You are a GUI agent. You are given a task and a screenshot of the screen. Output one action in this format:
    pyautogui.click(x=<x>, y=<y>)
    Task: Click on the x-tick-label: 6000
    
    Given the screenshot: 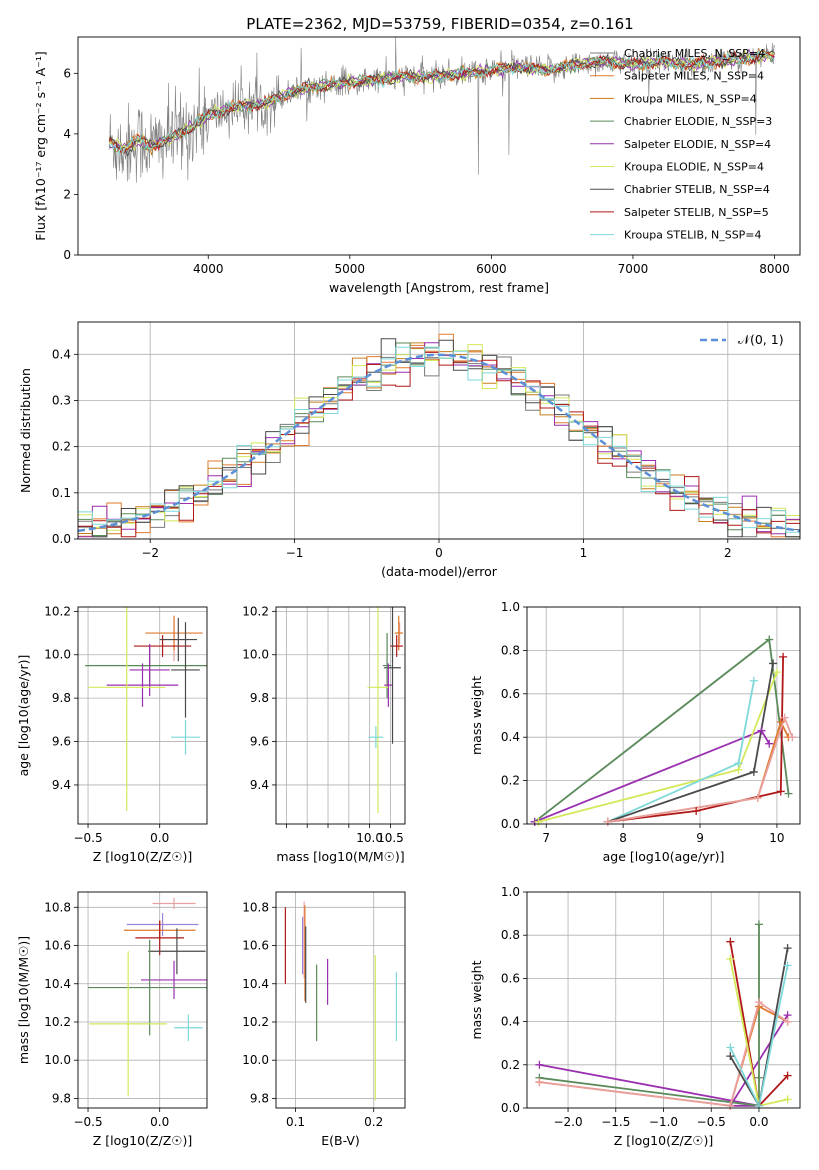 What is the action you would take?
    pyautogui.click(x=491, y=269)
    